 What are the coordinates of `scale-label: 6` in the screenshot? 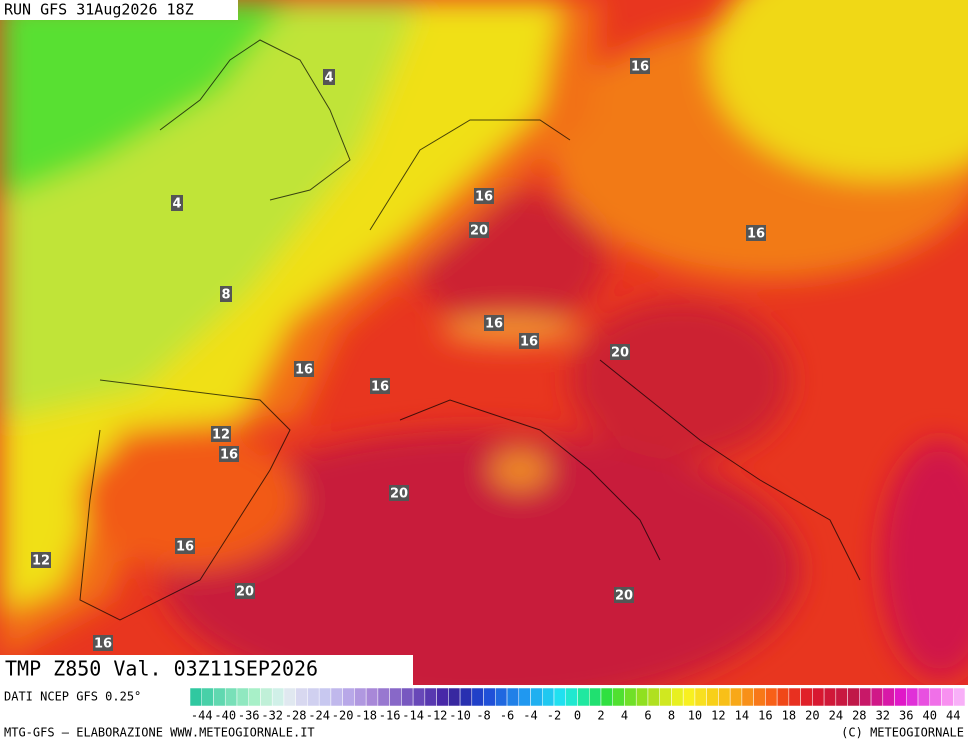 It's located at (647, 716).